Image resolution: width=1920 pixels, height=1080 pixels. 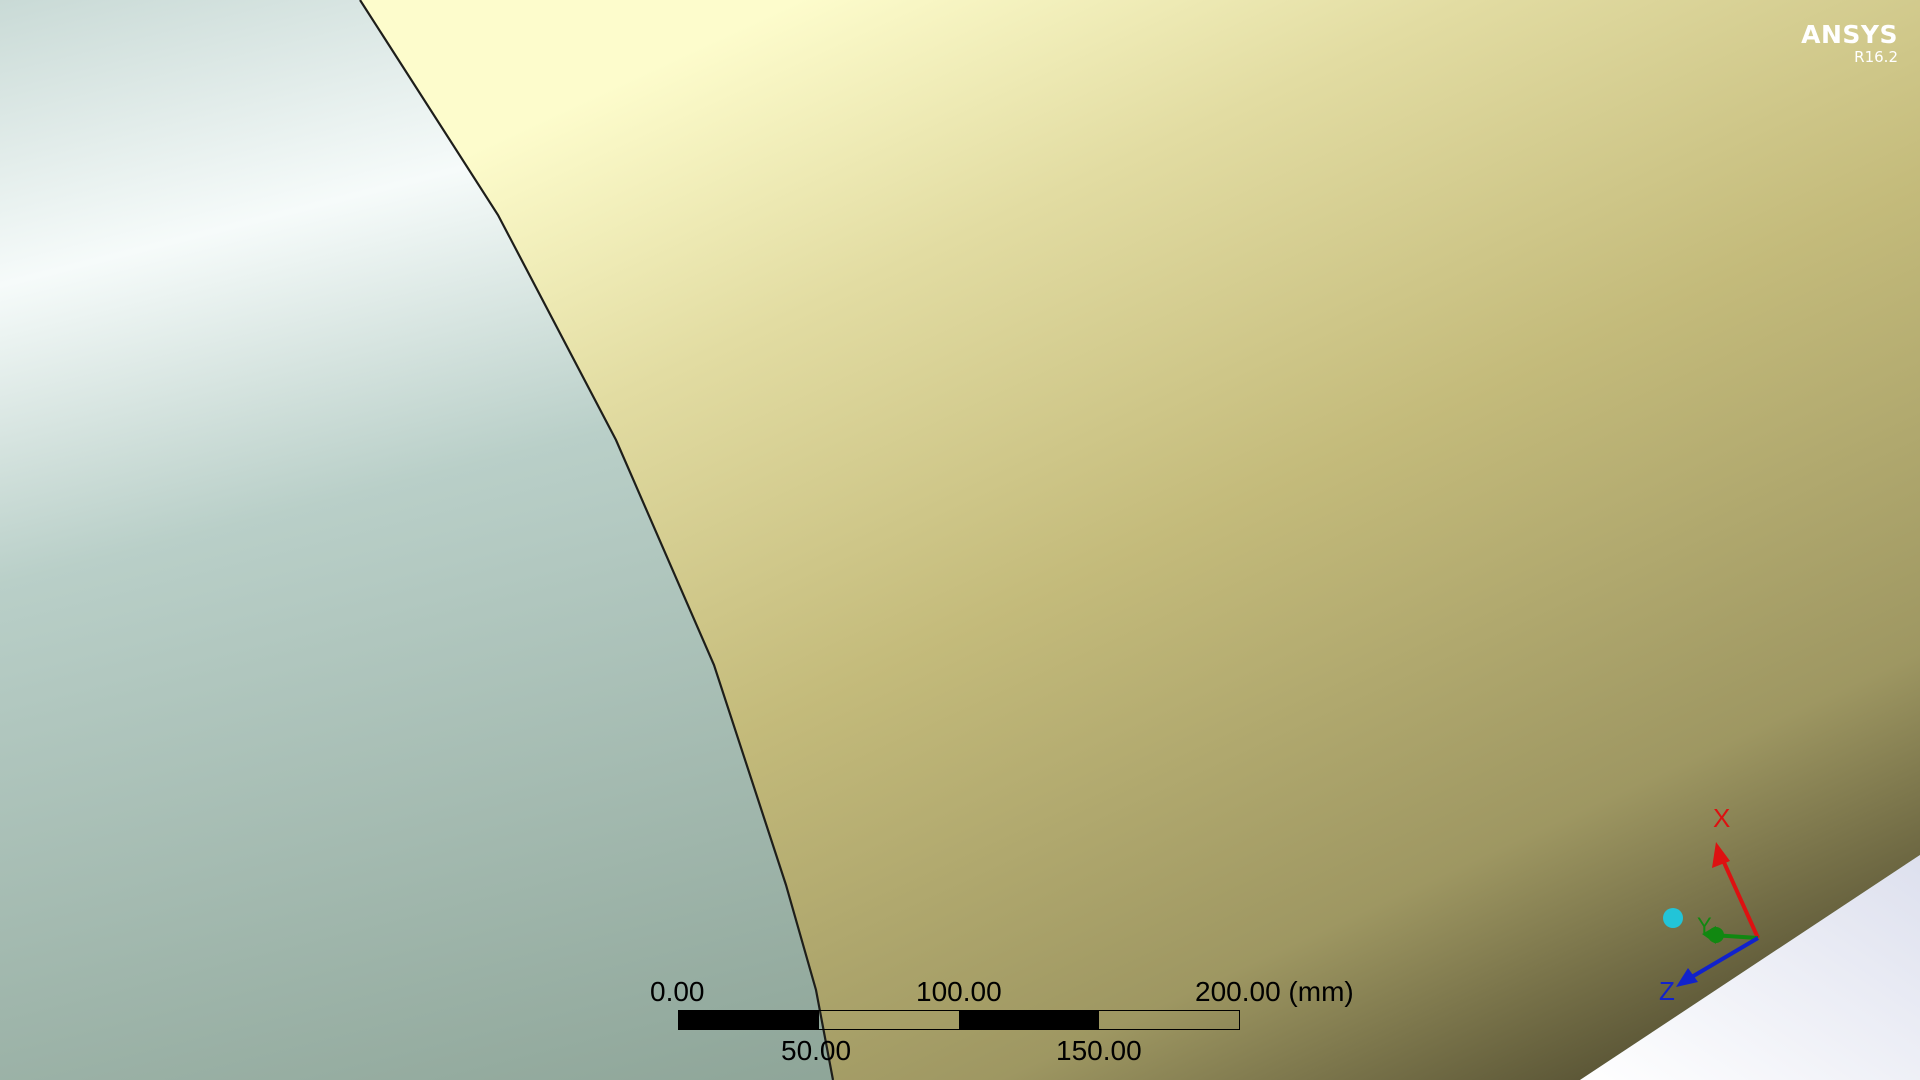 I want to click on scale-label-200: 200.00 (mm), so click(x=1274, y=991).